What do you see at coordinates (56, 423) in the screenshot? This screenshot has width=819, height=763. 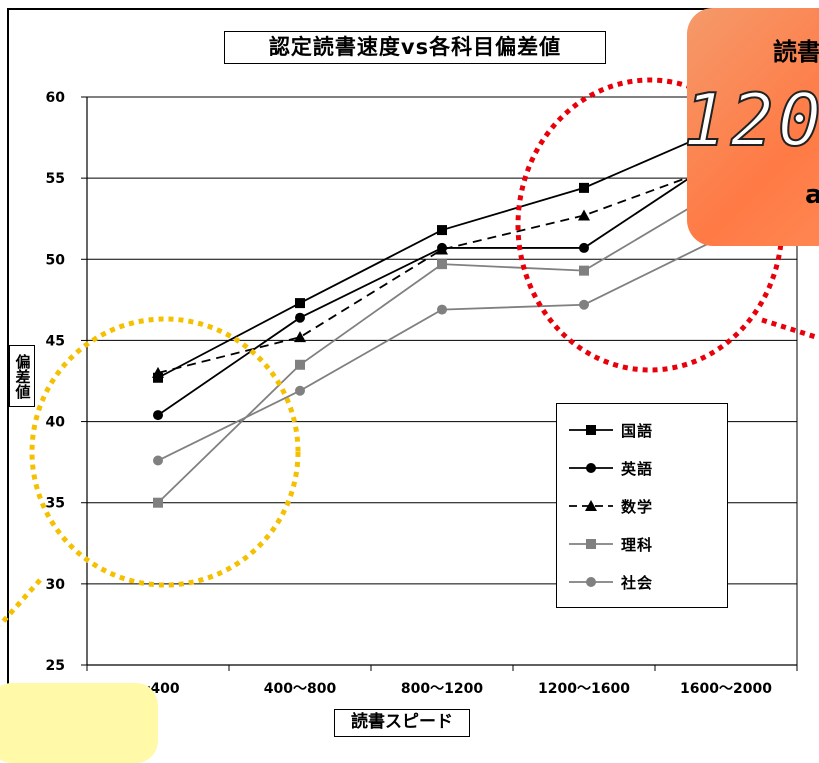 I see `y-tick-label: 40` at bounding box center [56, 423].